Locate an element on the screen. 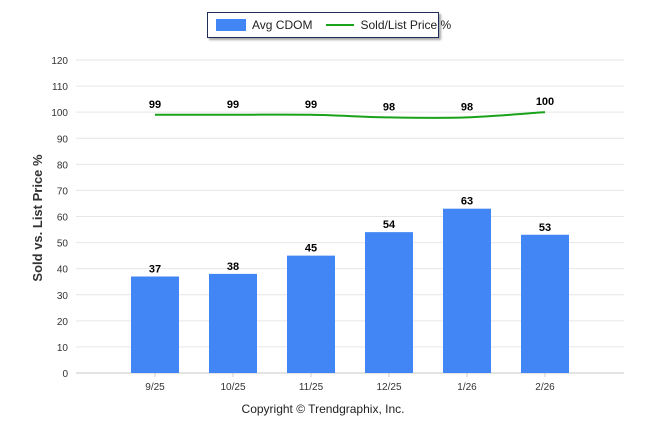  bar-data-label: 54 is located at coordinates (389, 225).